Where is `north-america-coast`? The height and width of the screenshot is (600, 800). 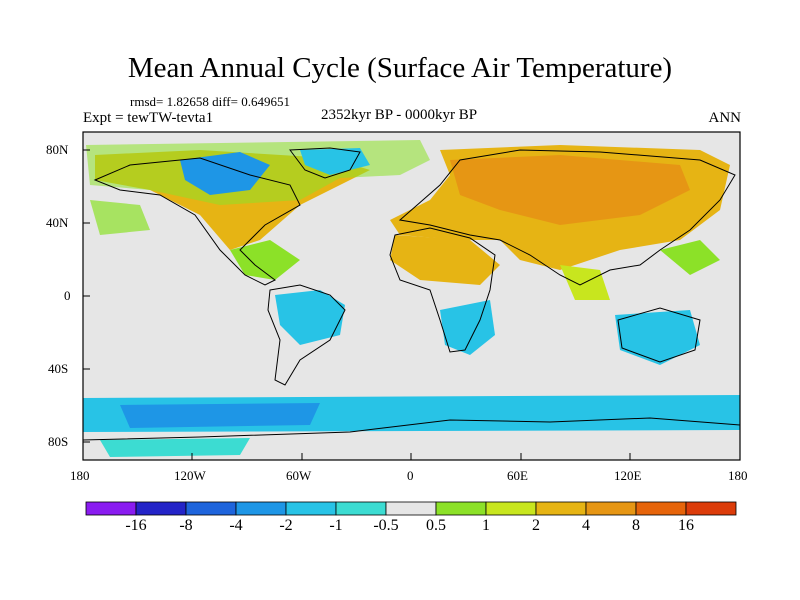
north-america-coast is located at coordinates (197, 221).